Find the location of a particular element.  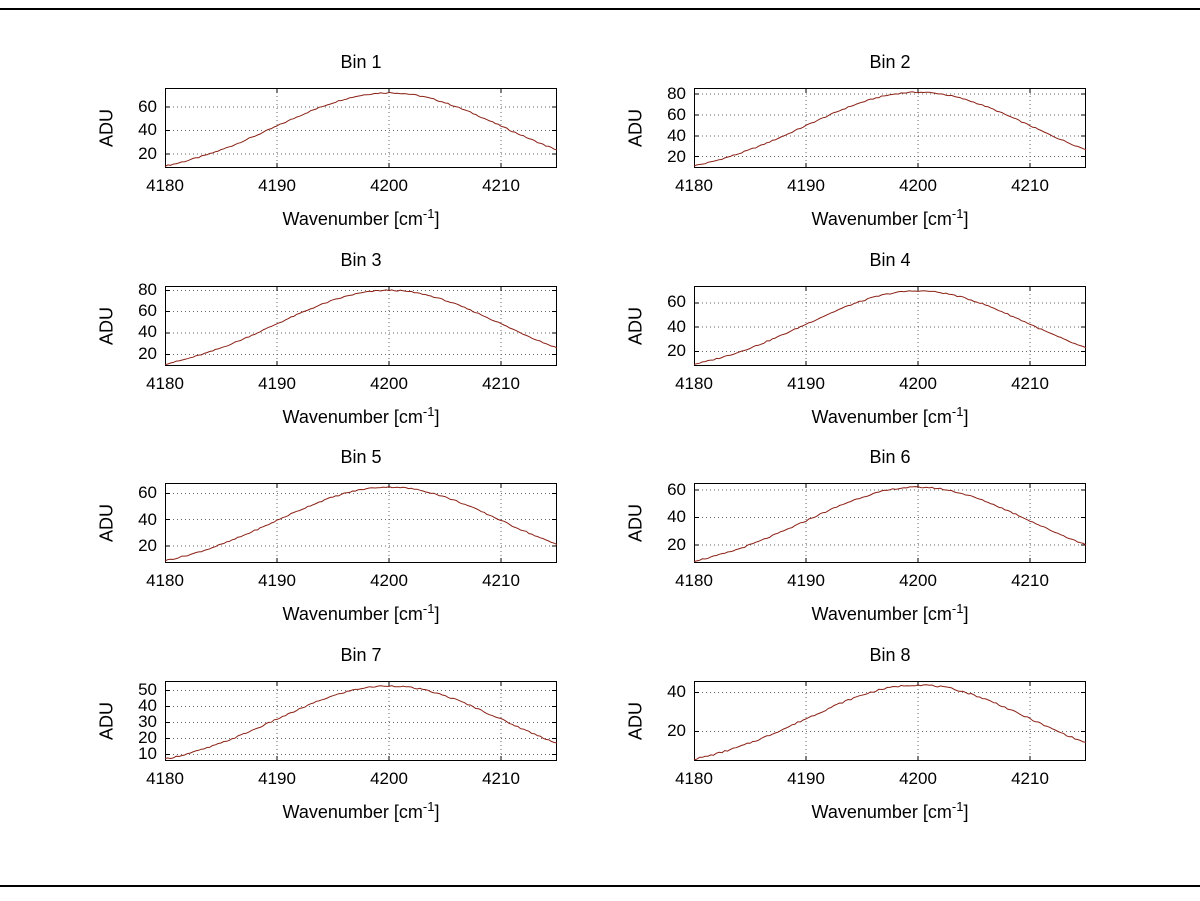

subplot-title: Bin 3 is located at coordinates (361, 259).